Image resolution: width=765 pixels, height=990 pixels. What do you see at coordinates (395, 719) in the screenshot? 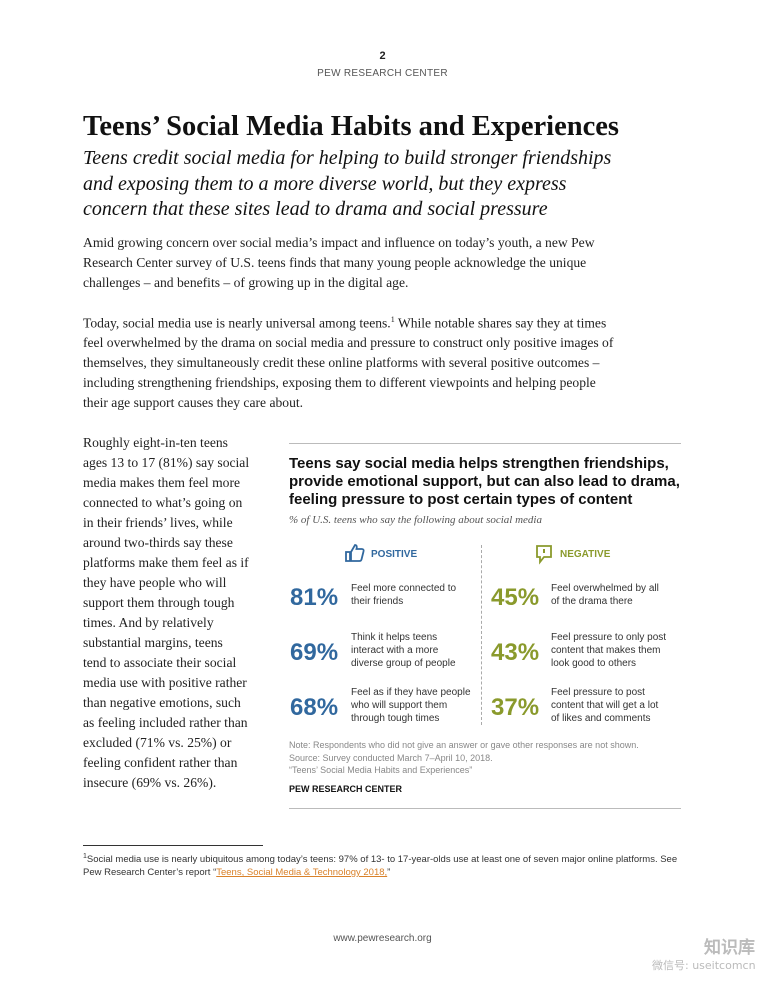
I see `item-line: through tough times` at bounding box center [395, 719].